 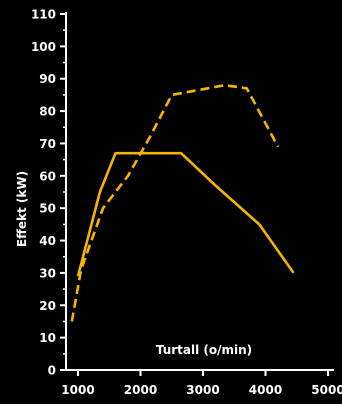 I want to click on y-tick-label: 90, so click(x=47, y=79).